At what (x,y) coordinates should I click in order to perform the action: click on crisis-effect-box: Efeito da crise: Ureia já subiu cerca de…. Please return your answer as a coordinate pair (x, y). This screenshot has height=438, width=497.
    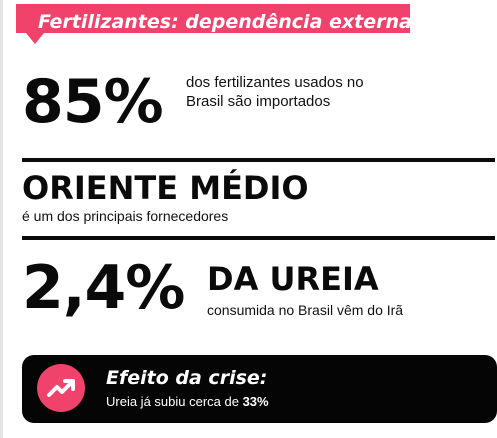
    Looking at the image, I should click on (259, 389).